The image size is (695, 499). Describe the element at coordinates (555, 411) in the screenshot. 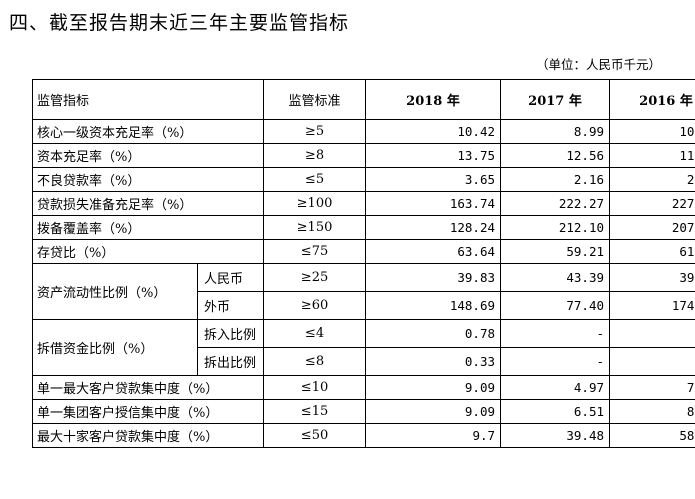

I see `value-2017: 6.51` at that location.